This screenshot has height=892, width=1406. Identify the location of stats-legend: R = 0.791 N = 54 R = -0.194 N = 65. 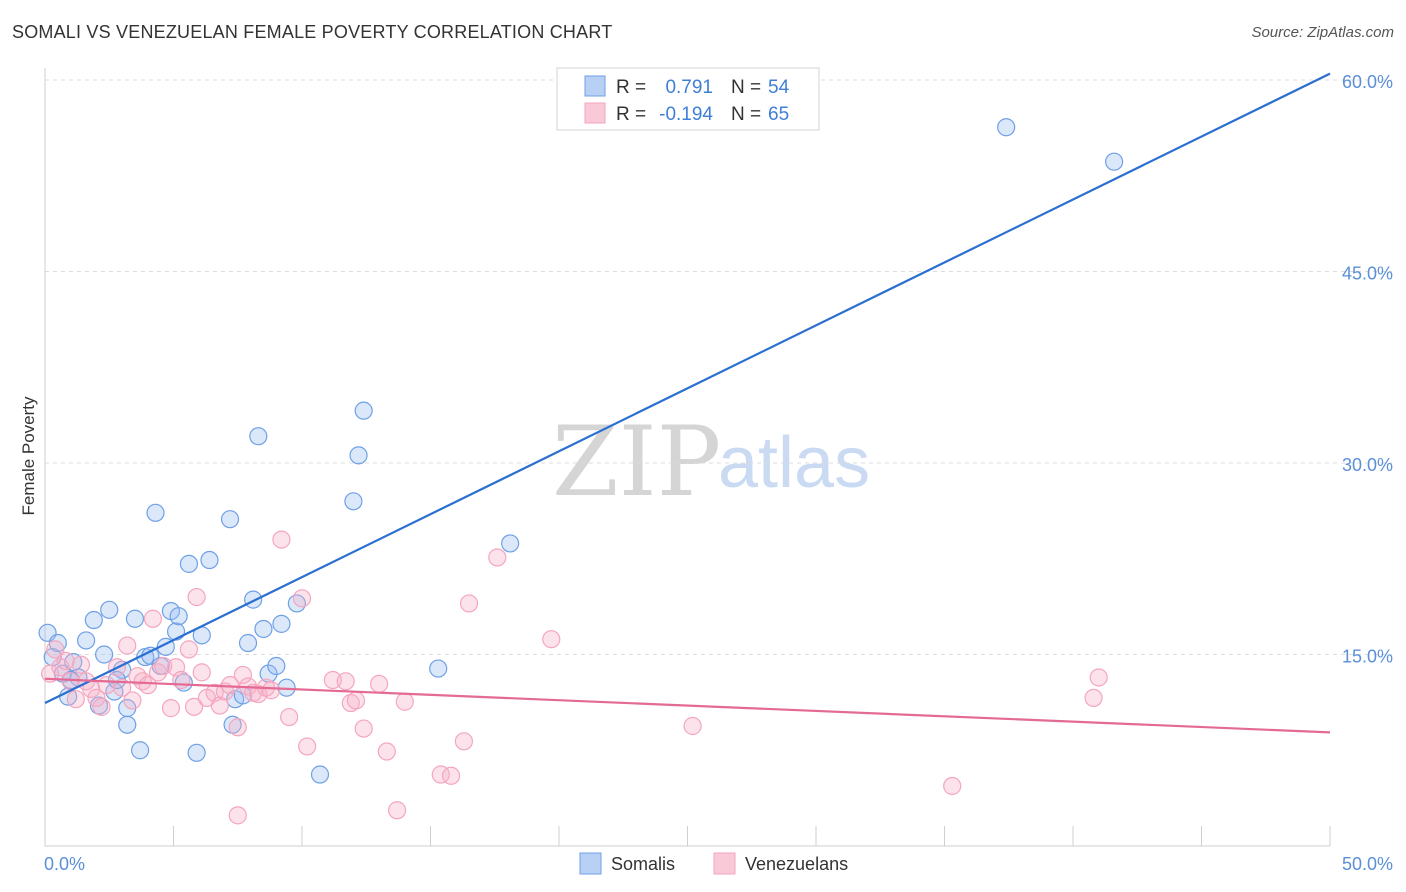
(688, 99).